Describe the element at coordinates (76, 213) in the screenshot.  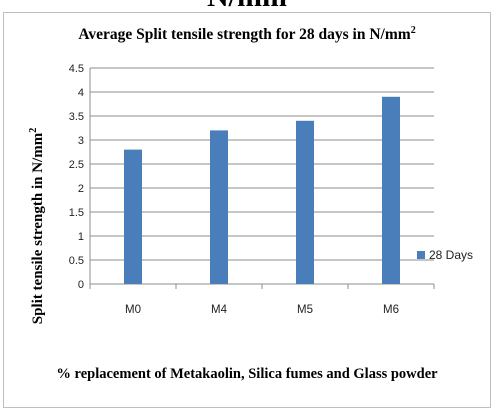
I see `y-tick-label: 1.5` at that location.